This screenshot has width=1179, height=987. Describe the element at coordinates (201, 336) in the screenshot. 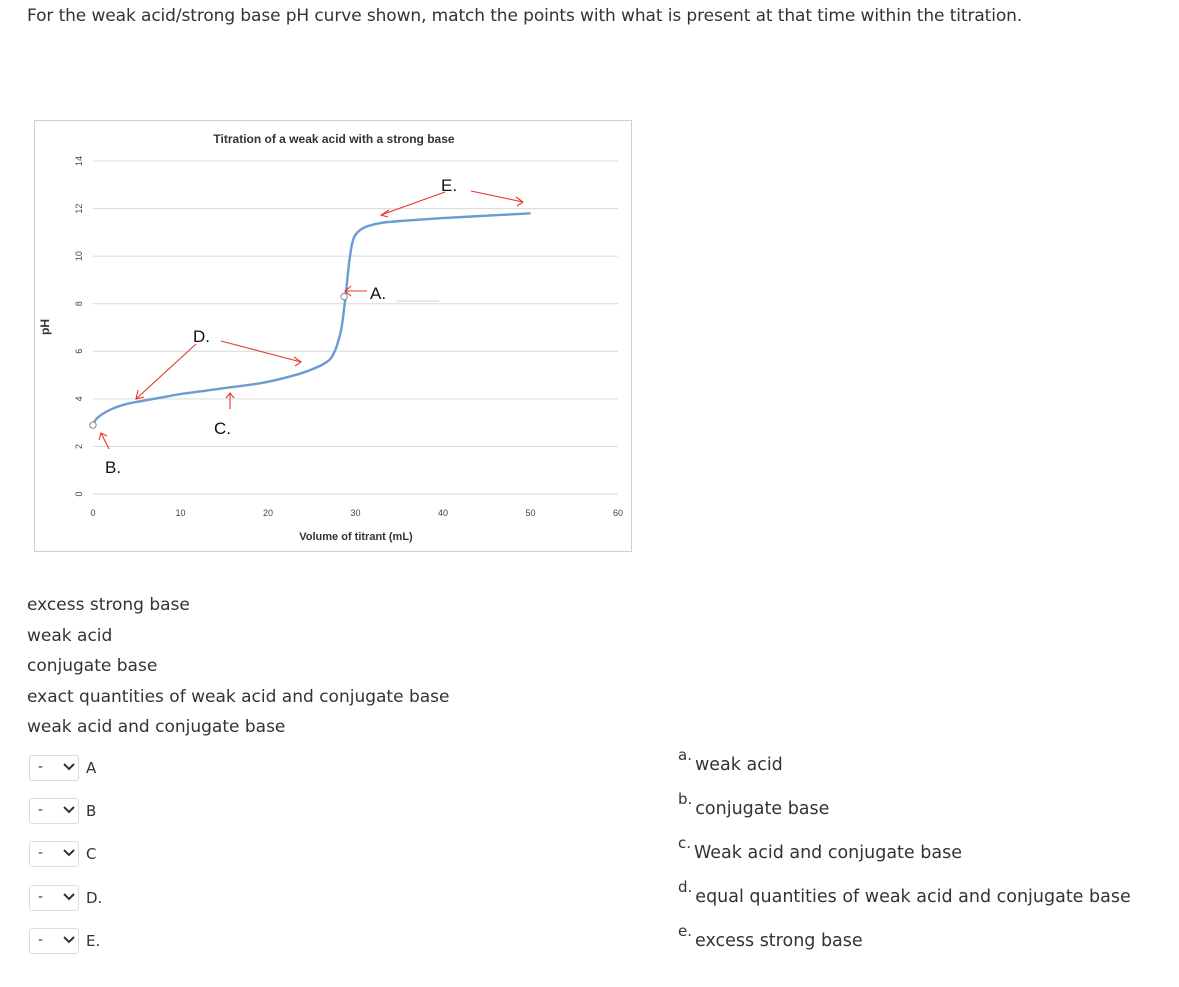

I see `point-label-d: D.` at that location.